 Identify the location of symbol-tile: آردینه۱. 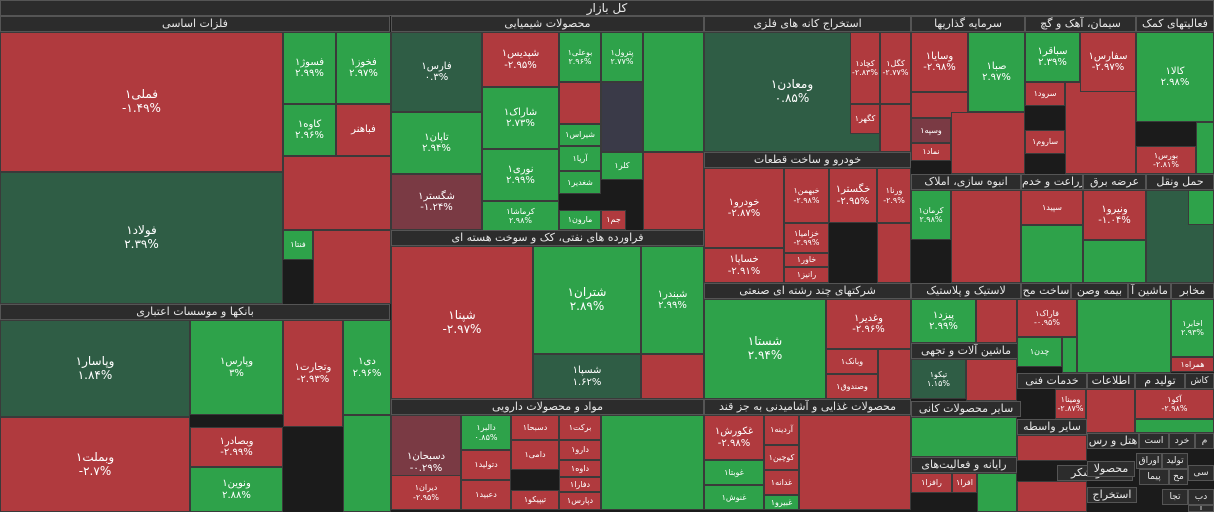
(781, 430).